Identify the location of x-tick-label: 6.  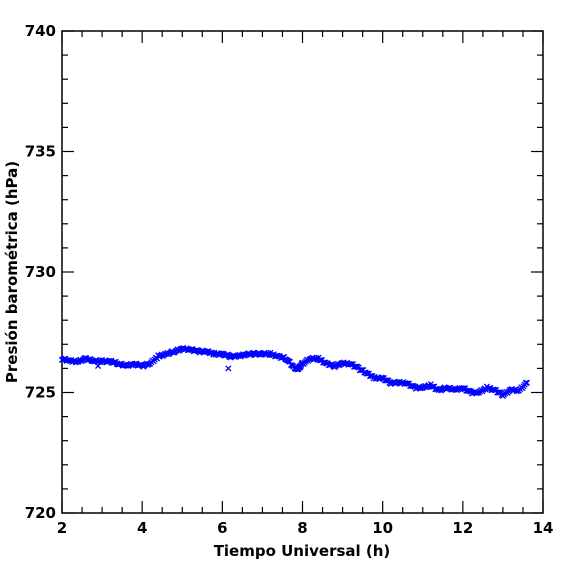
(222, 528).